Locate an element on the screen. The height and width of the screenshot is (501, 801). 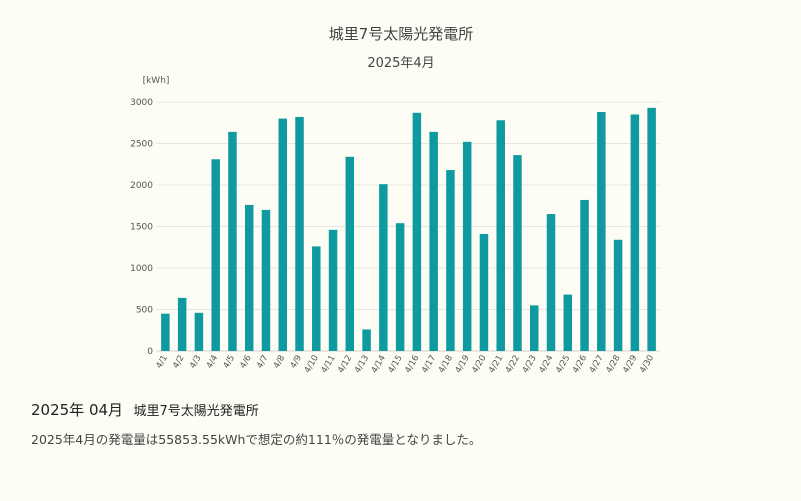
y-tick-label: 3000 is located at coordinates (141, 103).